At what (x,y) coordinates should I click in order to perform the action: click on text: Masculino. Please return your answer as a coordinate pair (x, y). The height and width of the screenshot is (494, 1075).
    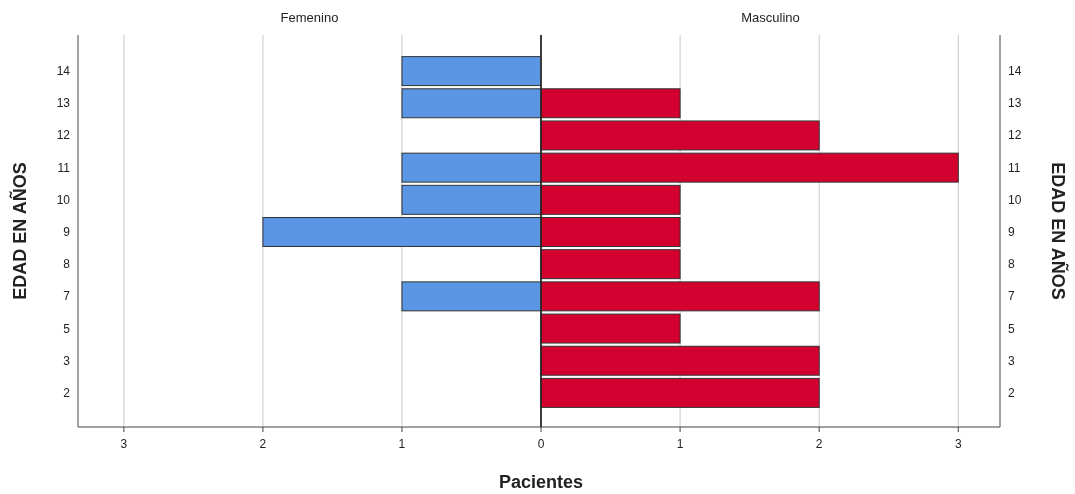
    Looking at the image, I should click on (770, 17).